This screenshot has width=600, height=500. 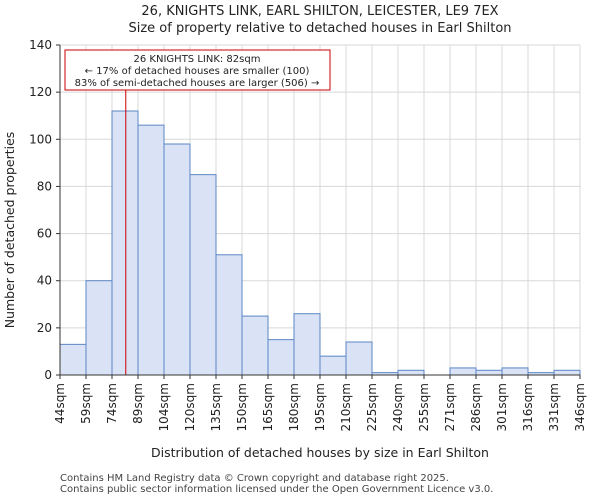 What do you see at coordinates (580, 407) in the screenshot?
I see `x-tick-label: 346sqm` at bounding box center [580, 407].